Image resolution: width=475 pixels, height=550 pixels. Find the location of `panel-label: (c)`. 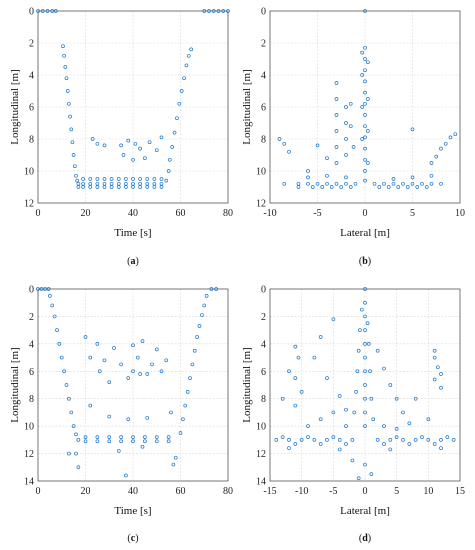

panel-label: (c) is located at coordinates (132, 538).